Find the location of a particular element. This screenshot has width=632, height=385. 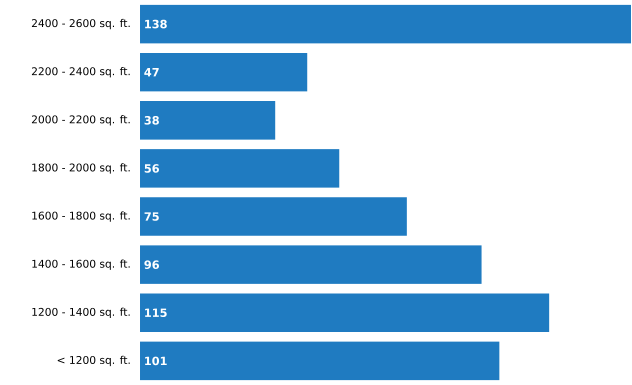

y-tick-label: 1800 - 2000 sq. ft. is located at coordinates (81, 168).